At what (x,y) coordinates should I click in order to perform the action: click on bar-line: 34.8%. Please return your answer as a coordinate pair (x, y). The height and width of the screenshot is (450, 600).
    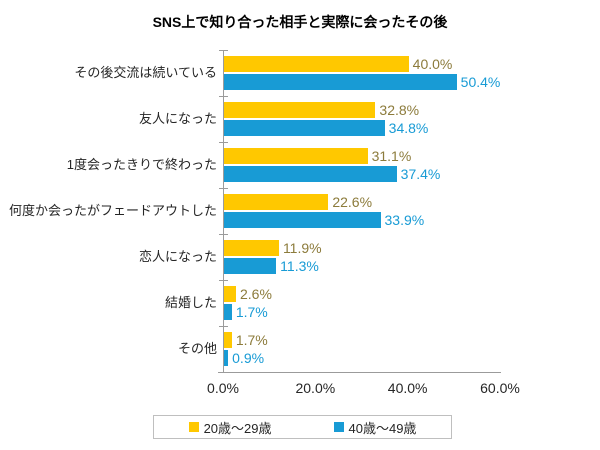
    Looking at the image, I should click on (362, 128).